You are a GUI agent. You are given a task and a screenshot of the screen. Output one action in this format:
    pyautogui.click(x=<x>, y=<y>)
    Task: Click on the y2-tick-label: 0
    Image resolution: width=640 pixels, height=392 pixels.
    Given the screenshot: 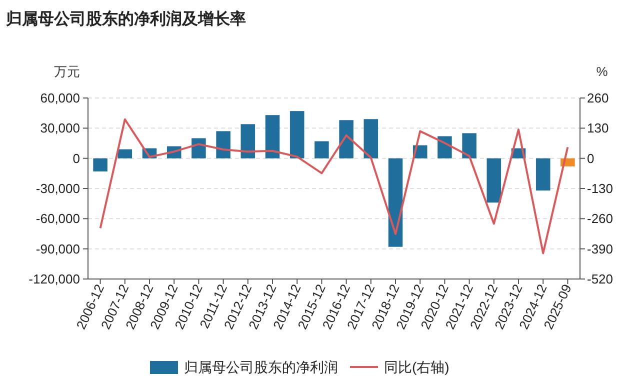 What is the action you would take?
    pyautogui.click(x=590, y=158)
    